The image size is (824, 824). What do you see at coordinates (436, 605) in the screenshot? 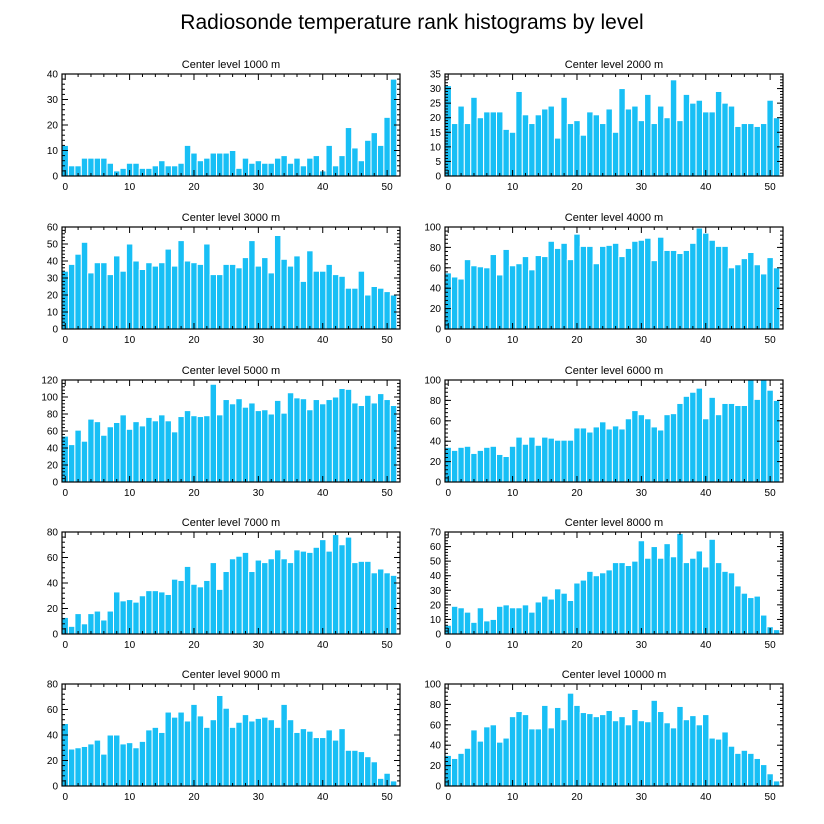
I see `y-tick-label: 20` at bounding box center [436, 605].